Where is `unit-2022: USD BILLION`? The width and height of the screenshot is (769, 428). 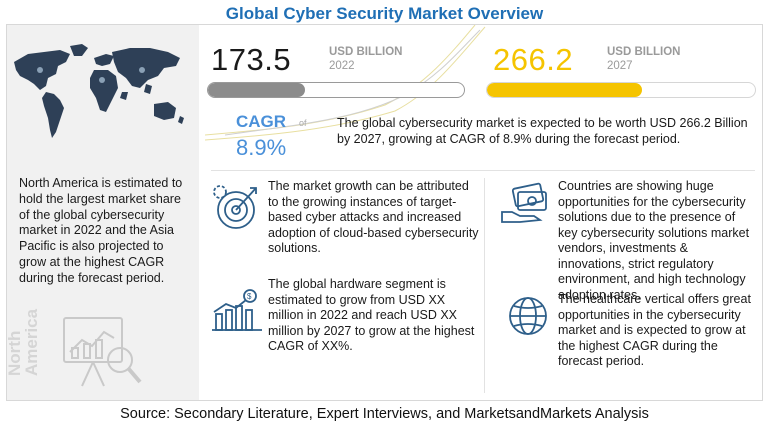
unit-2022: USD BILLION is located at coordinates (366, 52).